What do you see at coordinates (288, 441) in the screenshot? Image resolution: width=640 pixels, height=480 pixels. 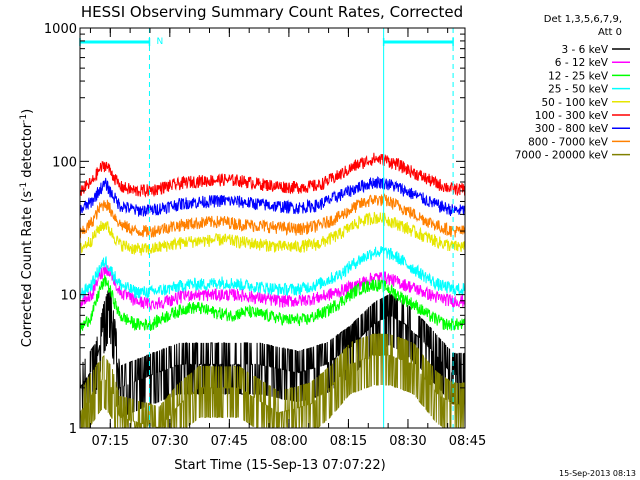 I see `x-tick-label: 08:00` at bounding box center [288, 441].